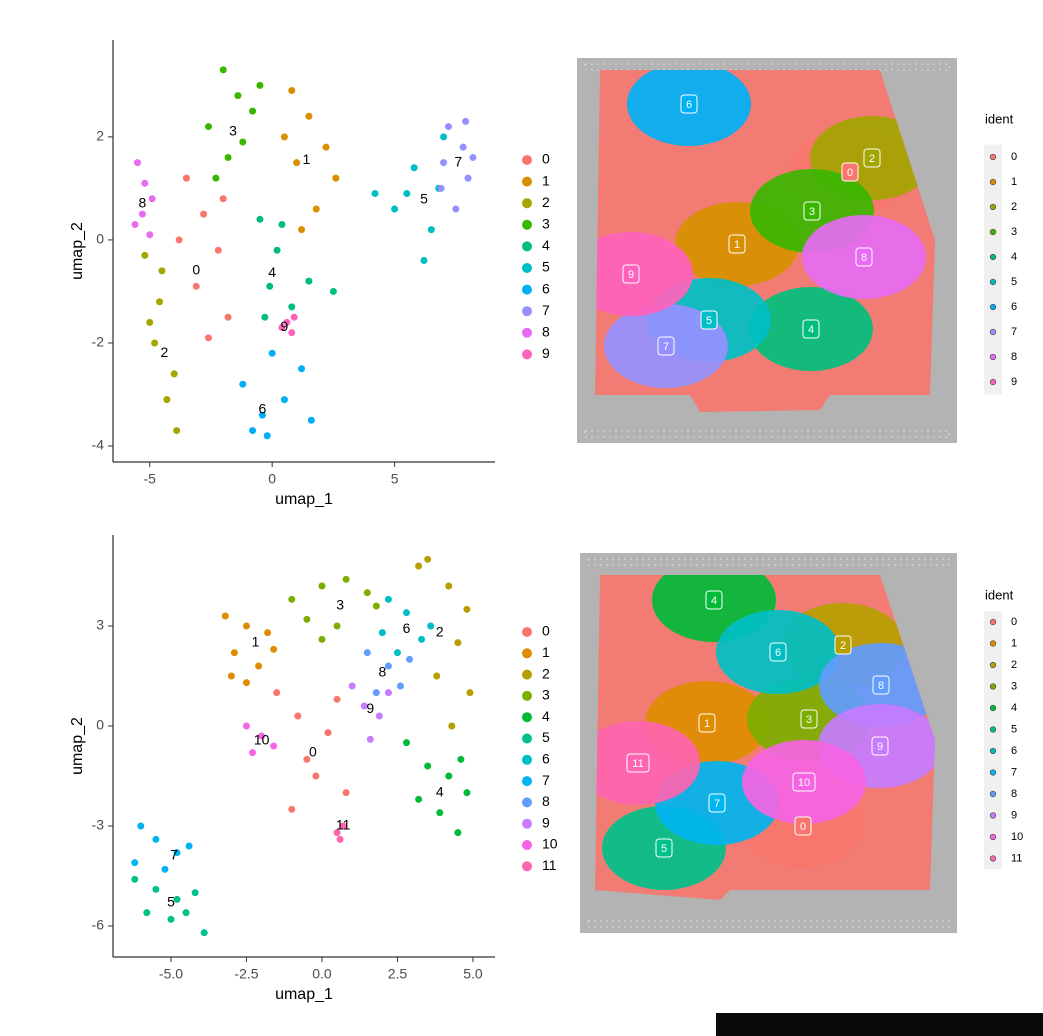  I want to click on x-tick-label: 5, so click(395, 479).